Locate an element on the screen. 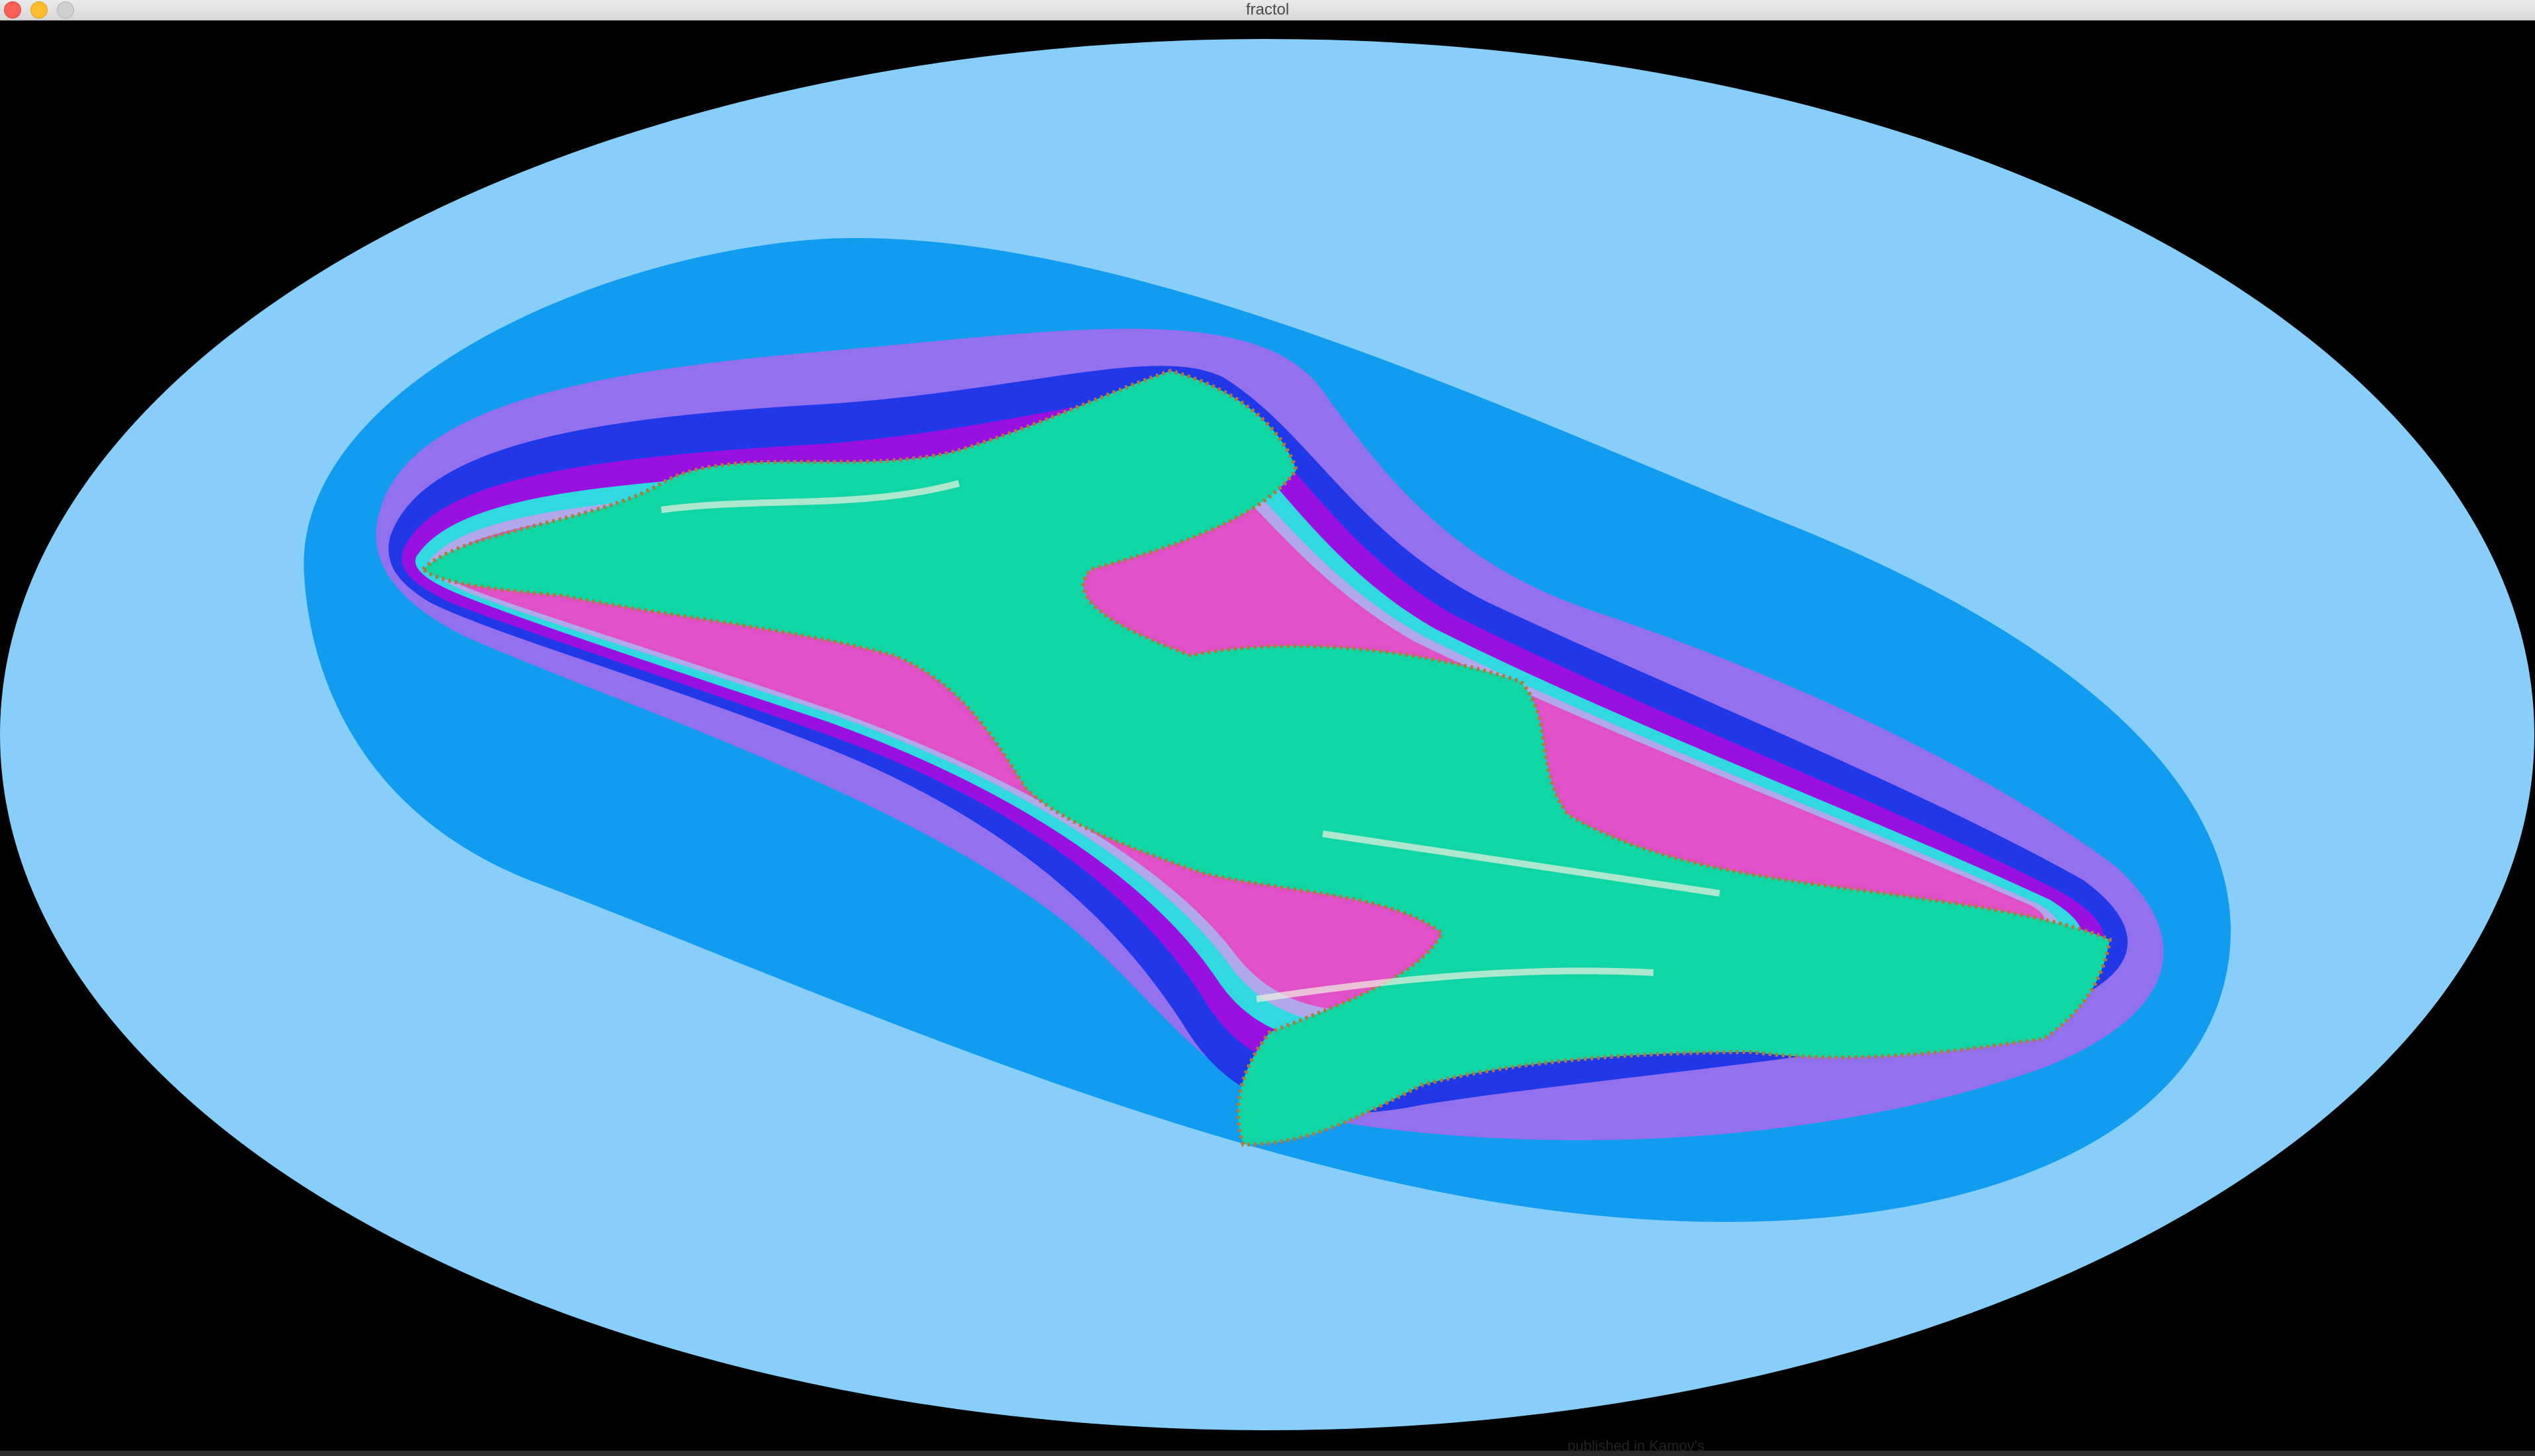 The image size is (2535, 1456). window-title: fractol is located at coordinates (1267, 10).